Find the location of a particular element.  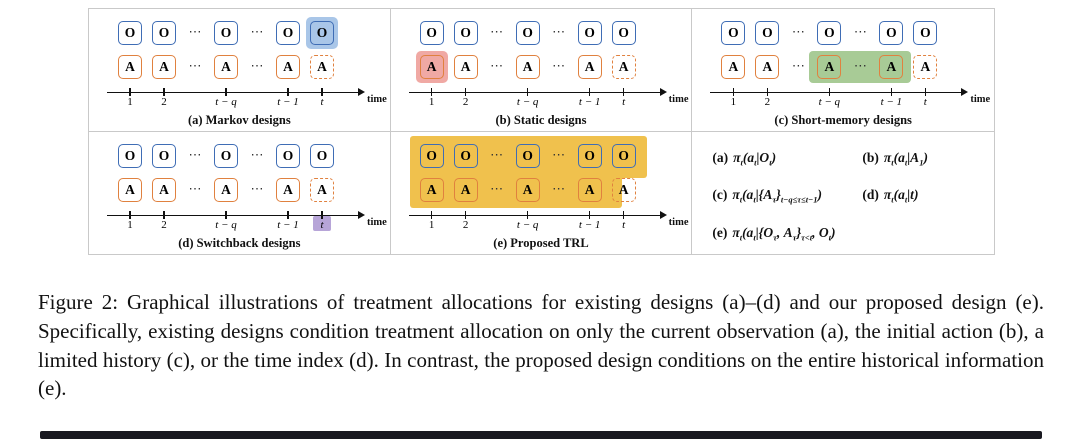

timeline: 1 2 t − q t − 1 t time is located at coordinates (247, 225).